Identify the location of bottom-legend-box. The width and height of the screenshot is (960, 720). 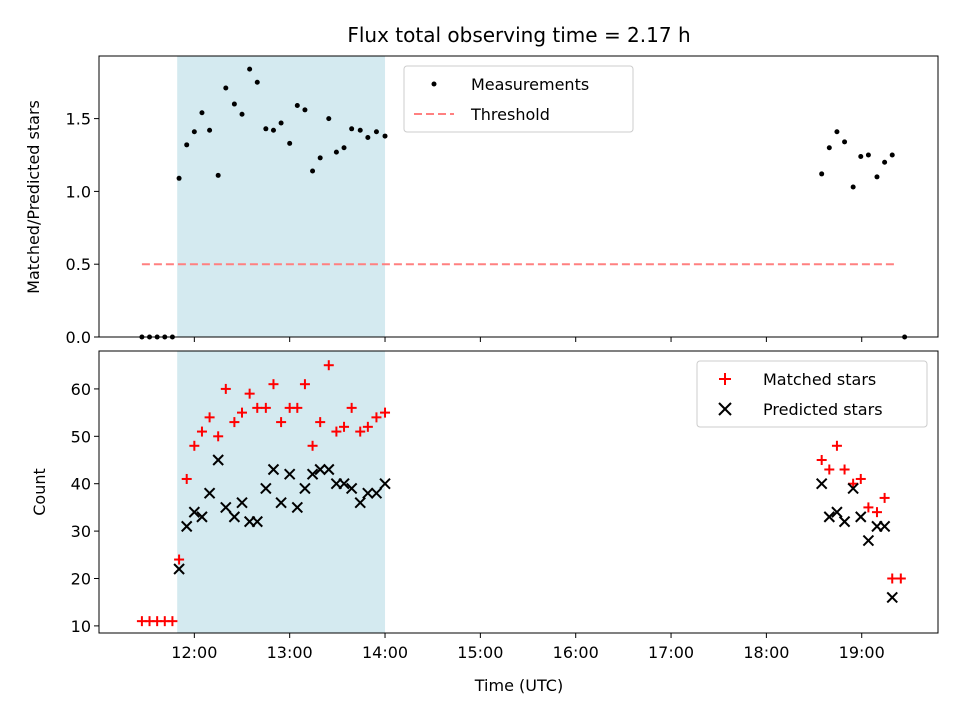
(812, 394).